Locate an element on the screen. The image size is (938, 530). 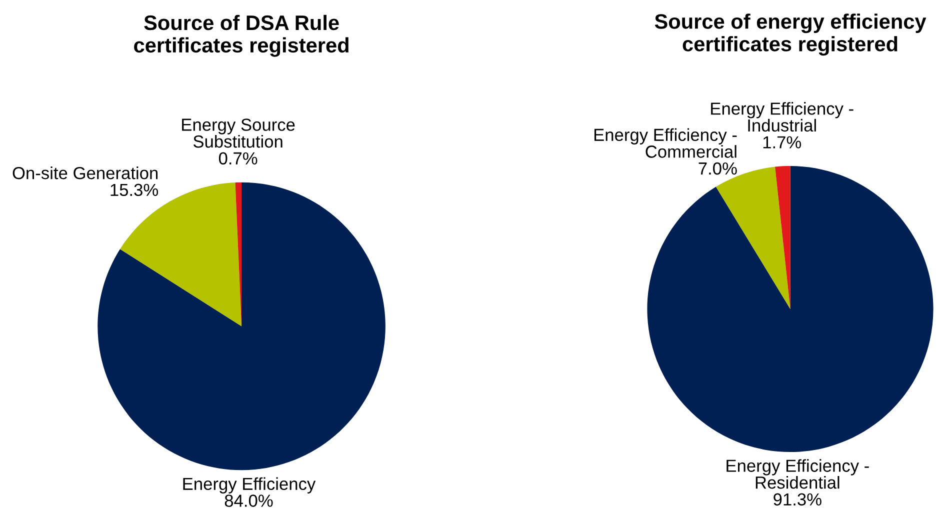
data-label: 91.3% is located at coordinates (798, 499).